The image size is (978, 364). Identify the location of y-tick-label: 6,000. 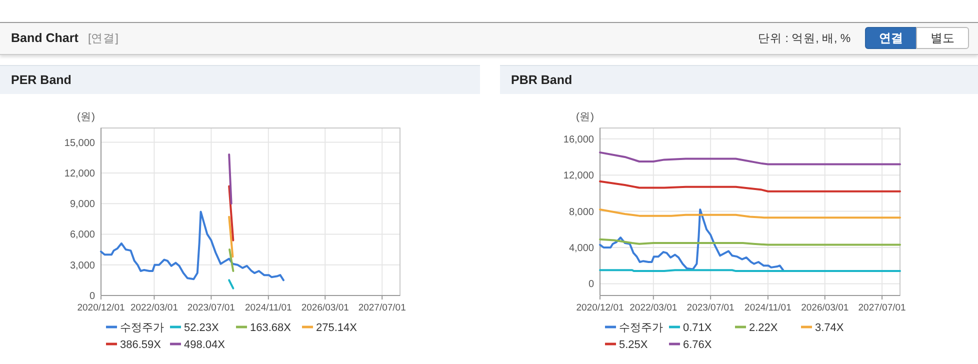
(83, 235).